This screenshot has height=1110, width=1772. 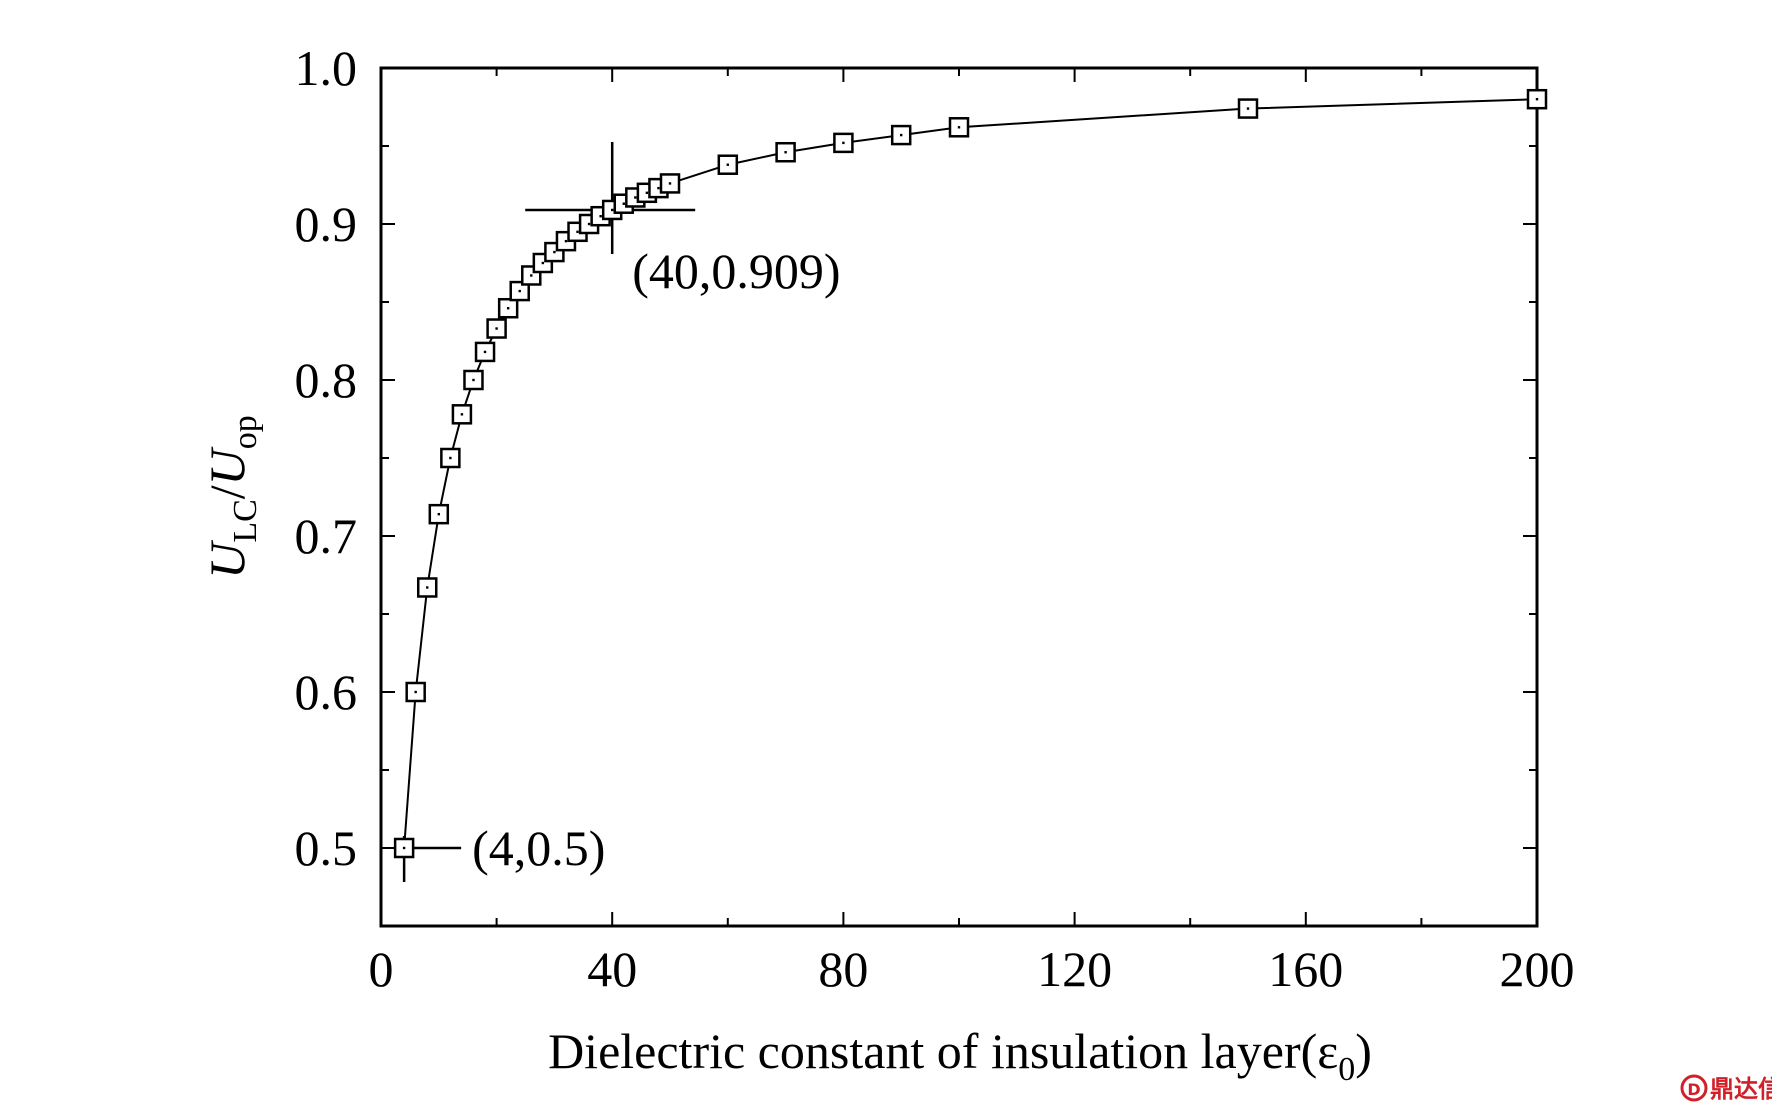 What do you see at coordinates (227, 492) in the screenshot?
I see `y-axis-label-sep: /` at bounding box center [227, 492].